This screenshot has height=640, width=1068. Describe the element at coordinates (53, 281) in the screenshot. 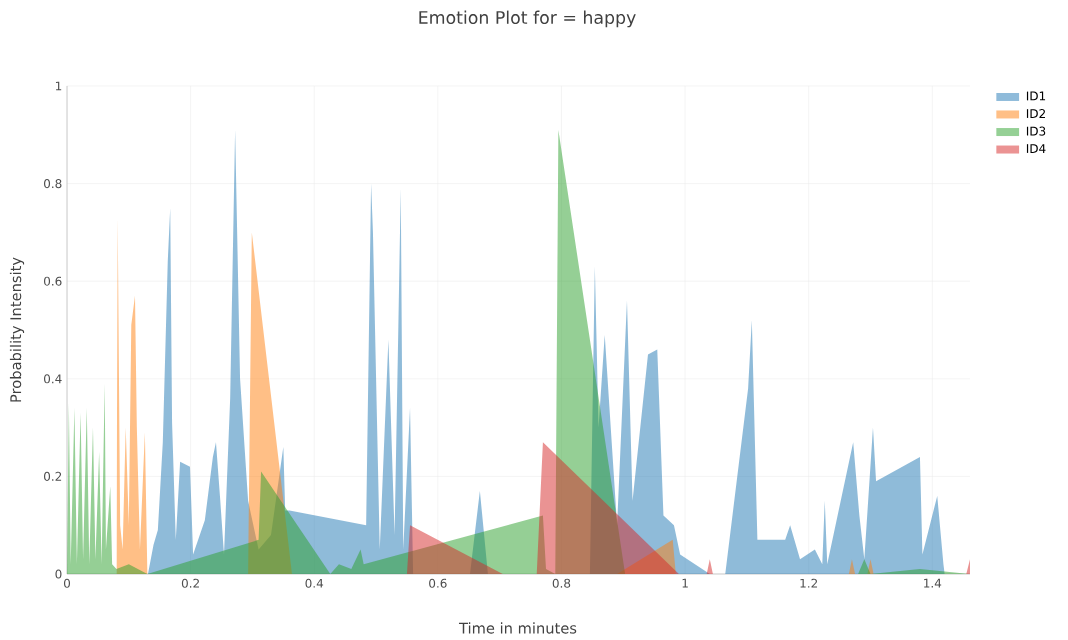

I see `y-tick-label: 0.6` at that location.